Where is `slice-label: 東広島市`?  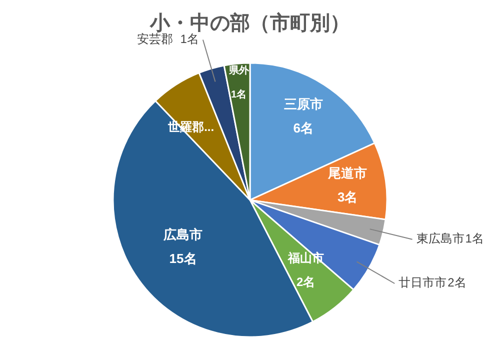 slice-label: 東広島市 is located at coordinates (440, 239).